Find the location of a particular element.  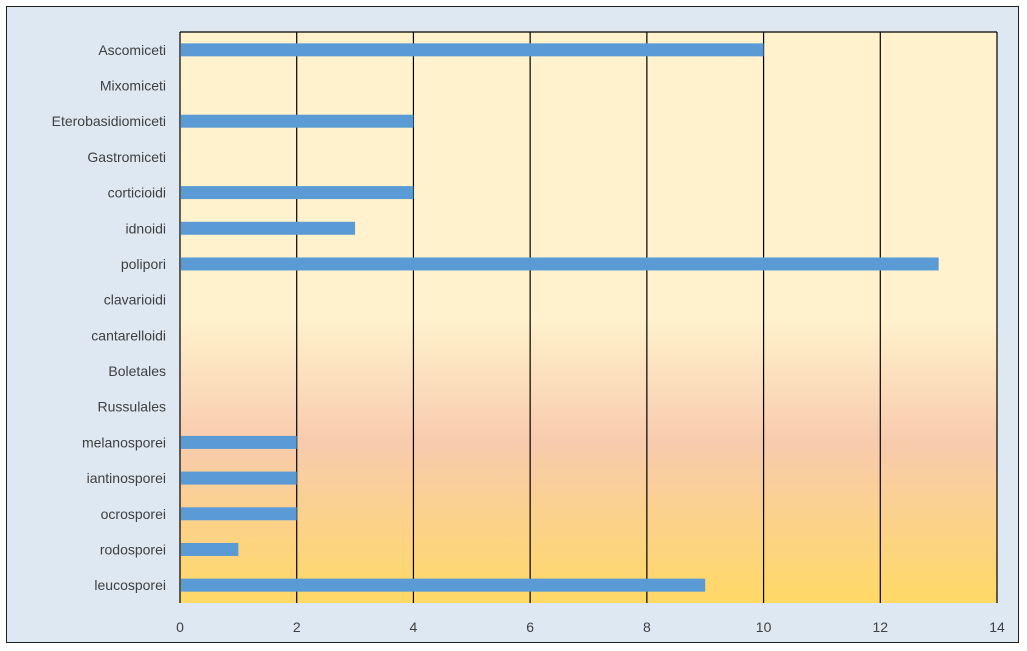

category-label: rodosporei is located at coordinates (133, 549).